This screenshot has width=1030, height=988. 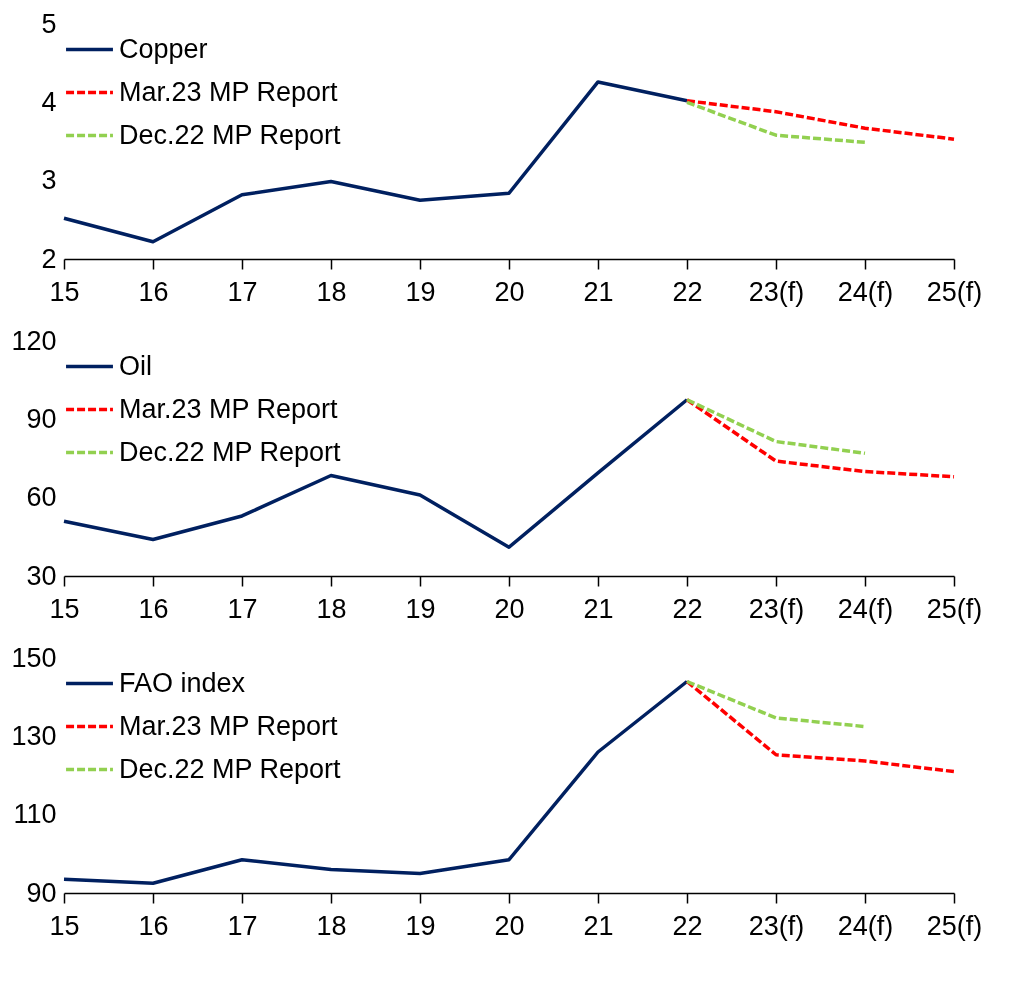 What do you see at coordinates (163, 48) in the screenshot?
I see `legend-label: Copper` at bounding box center [163, 48].